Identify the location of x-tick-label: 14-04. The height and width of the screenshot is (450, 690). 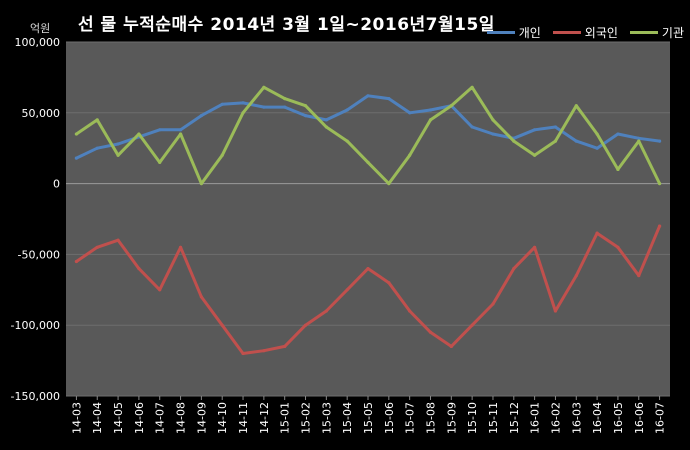
(97, 418).